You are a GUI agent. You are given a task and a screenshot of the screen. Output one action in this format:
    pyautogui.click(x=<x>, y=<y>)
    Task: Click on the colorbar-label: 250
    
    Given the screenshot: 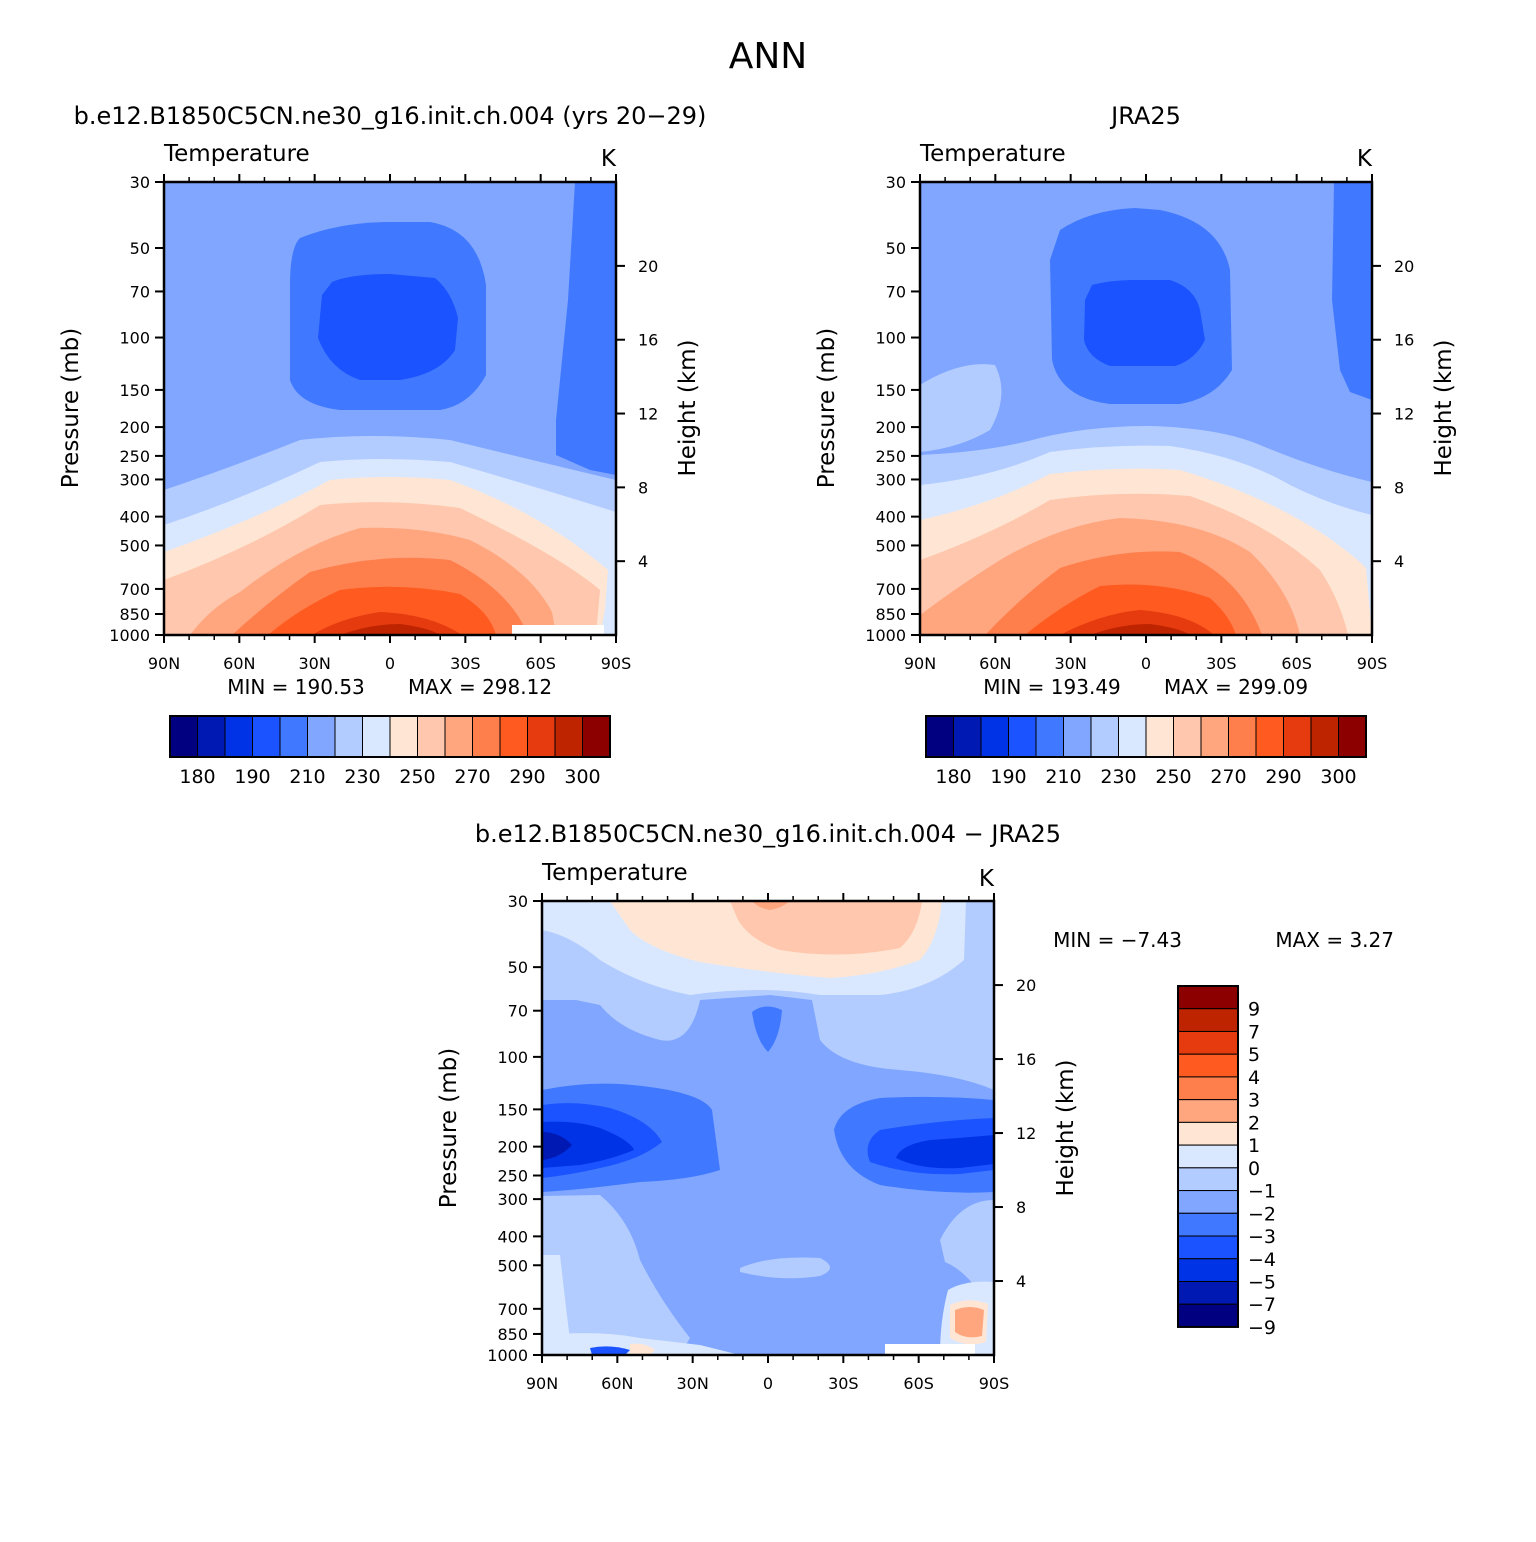 What is the action you would take?
    pyautogui.click(x=417, y=777)
    